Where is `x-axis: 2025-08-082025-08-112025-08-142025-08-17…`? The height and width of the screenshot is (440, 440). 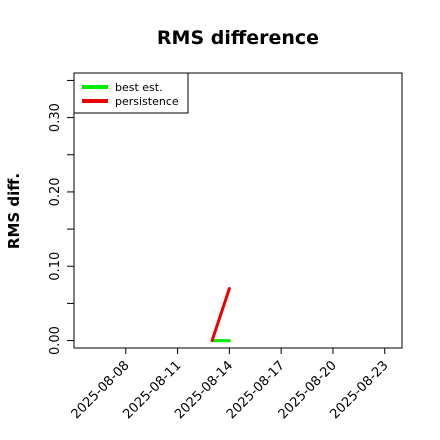
x-axis: 2025-08-082025-08-112025-08-142025-08-17… is located at coordinates (230, 385).